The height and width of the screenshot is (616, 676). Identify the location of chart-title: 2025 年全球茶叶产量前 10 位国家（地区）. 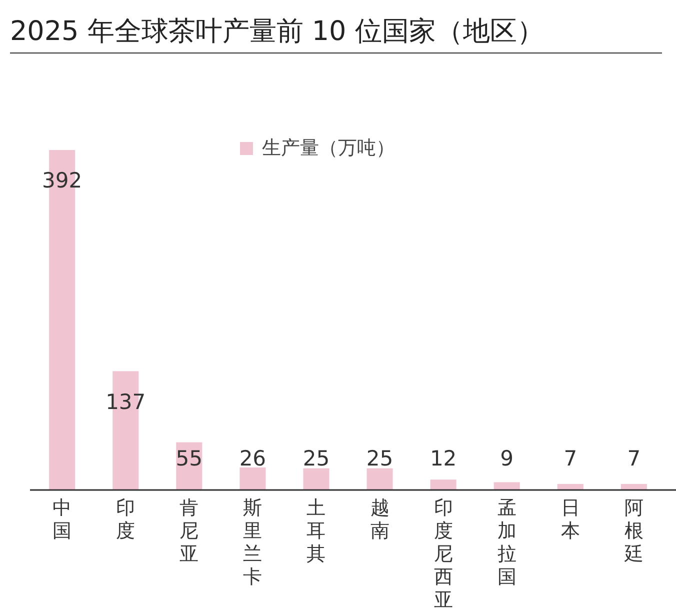
(277, 31).